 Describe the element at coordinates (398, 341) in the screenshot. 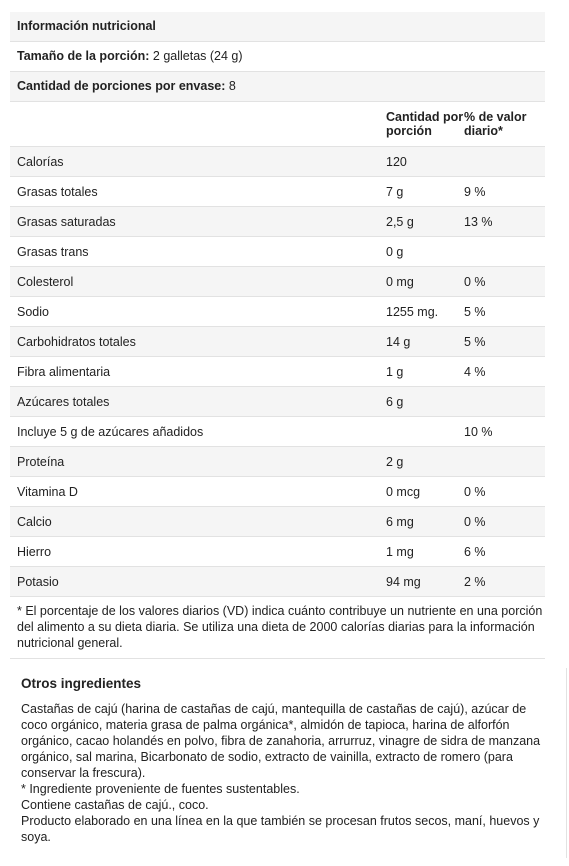

I see `nutrient-amount: 14 g` at that location.